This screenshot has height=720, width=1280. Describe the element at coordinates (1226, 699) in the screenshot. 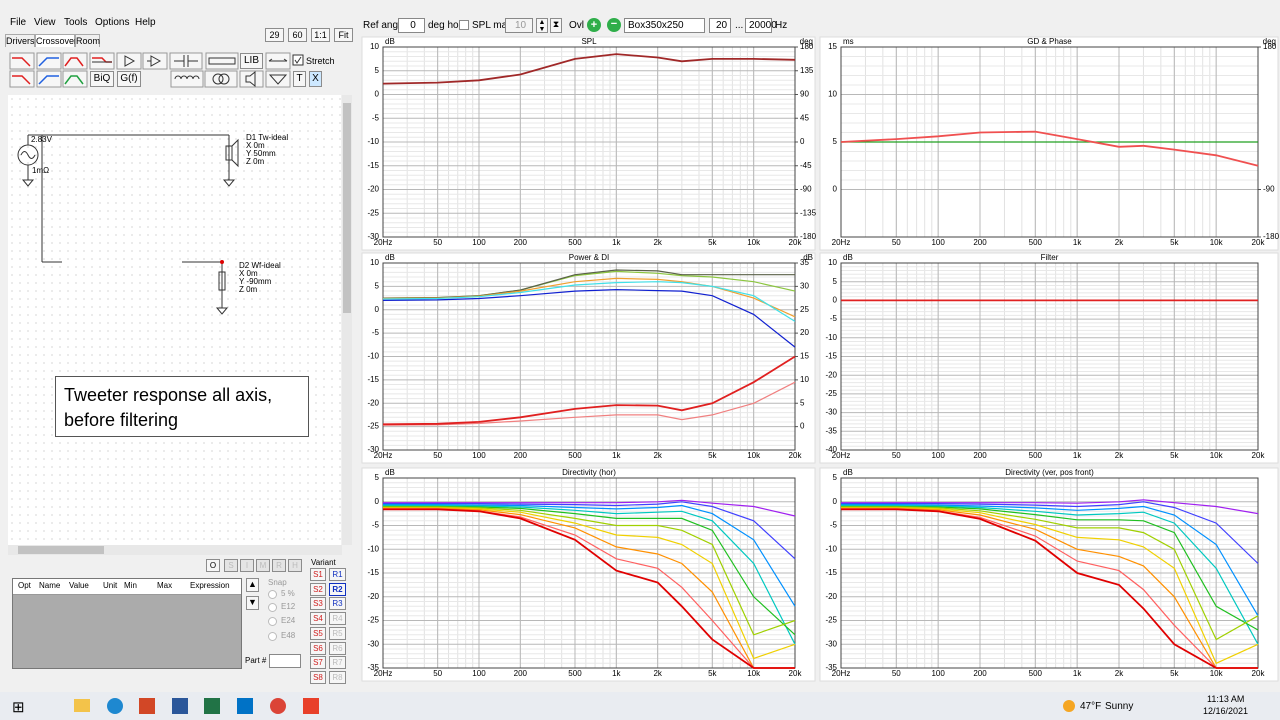

I see `clock-time: 11:13 AM` at that location.